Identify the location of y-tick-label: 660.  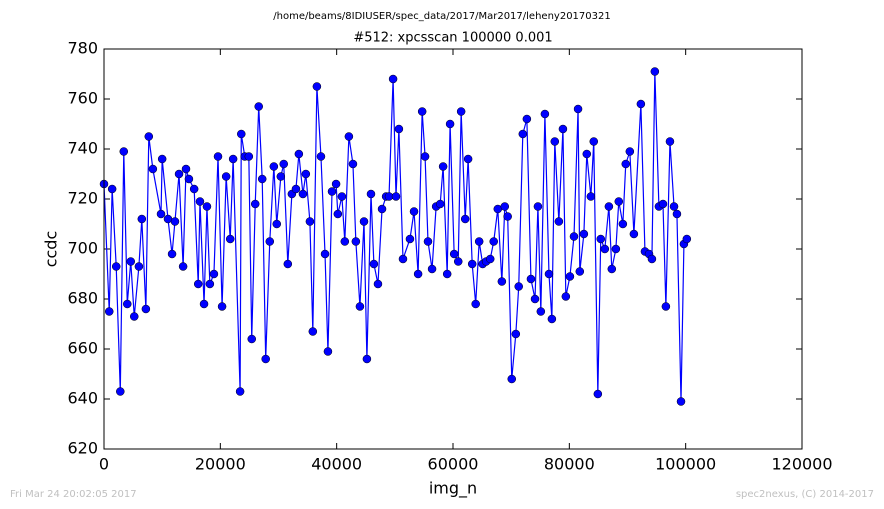
(82, 348).